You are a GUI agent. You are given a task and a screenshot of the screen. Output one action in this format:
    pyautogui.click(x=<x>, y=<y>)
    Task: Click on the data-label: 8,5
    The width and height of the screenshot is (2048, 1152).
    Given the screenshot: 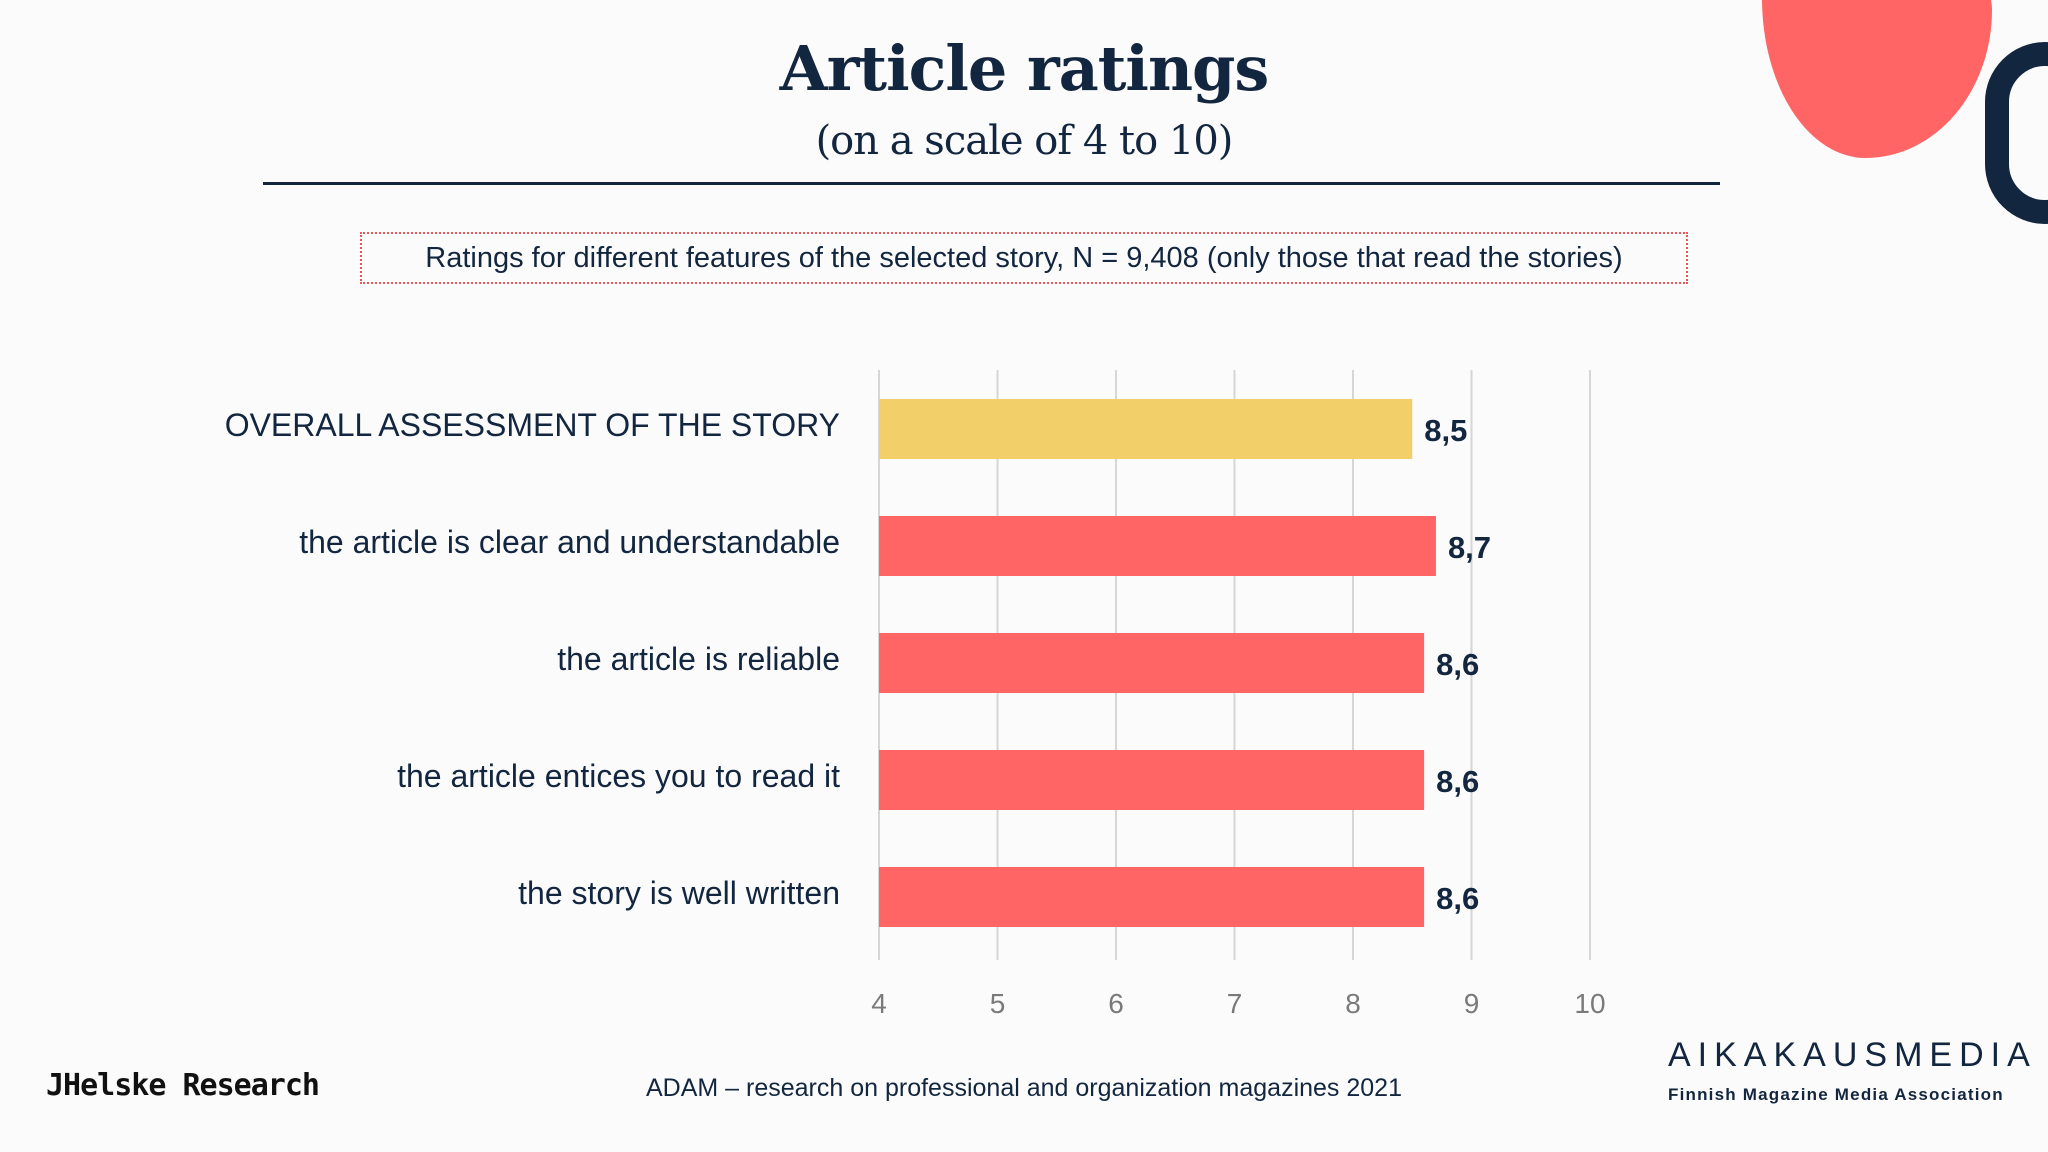 What is the action you would take?
    pyautogui.click(x=1445, y=430)
    